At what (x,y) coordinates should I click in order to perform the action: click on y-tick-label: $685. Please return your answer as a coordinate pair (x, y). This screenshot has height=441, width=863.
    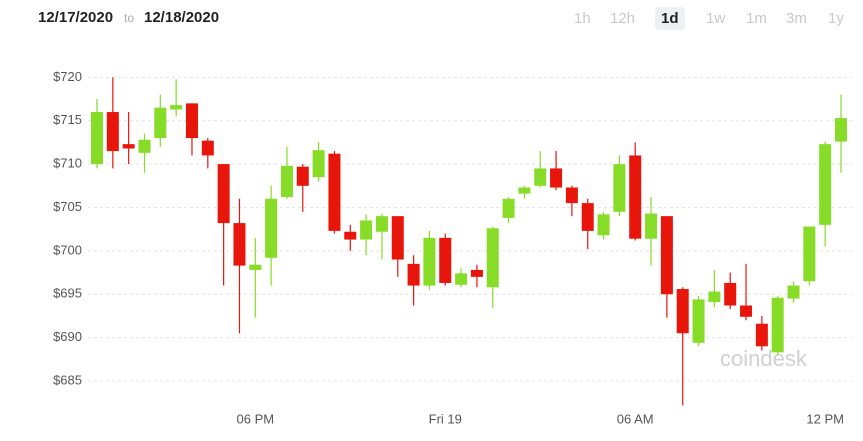
    Looking at the image, I should click on (67, 379).